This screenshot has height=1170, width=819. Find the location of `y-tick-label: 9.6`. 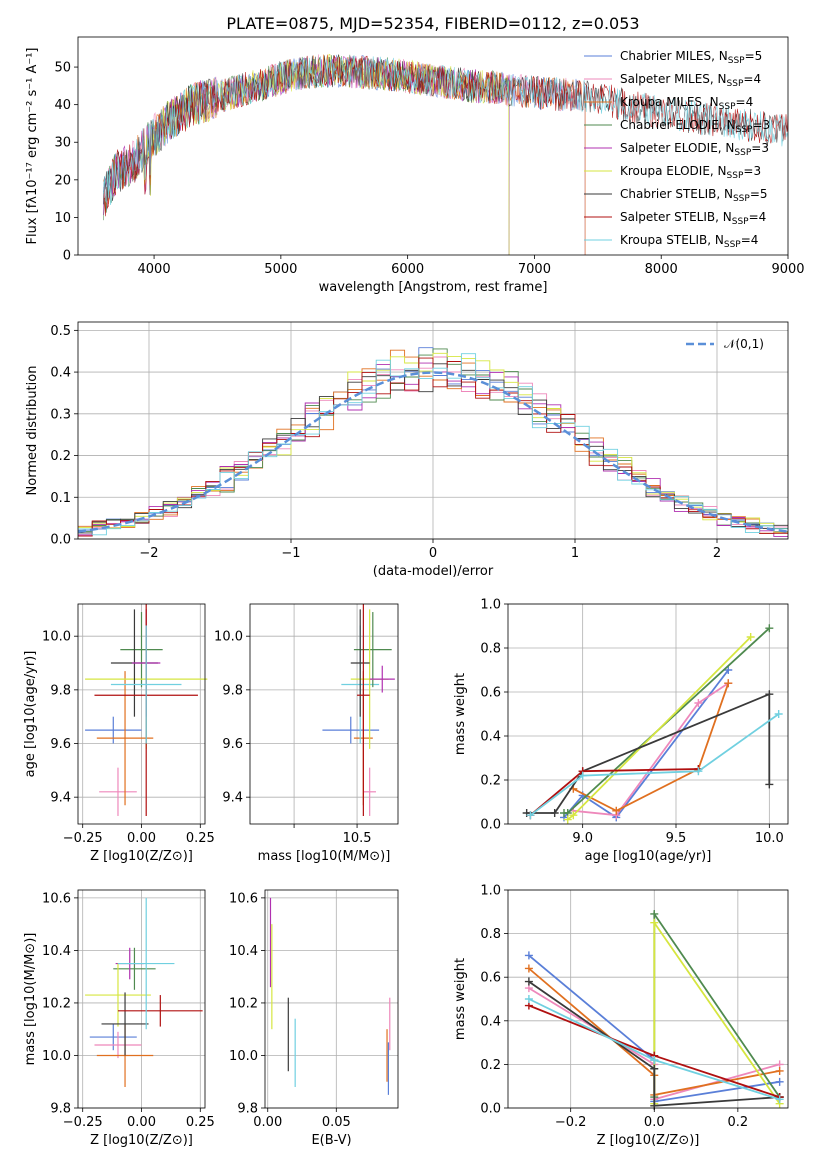

y-tick-label: 9.6 is located at coordinates (232, 744).